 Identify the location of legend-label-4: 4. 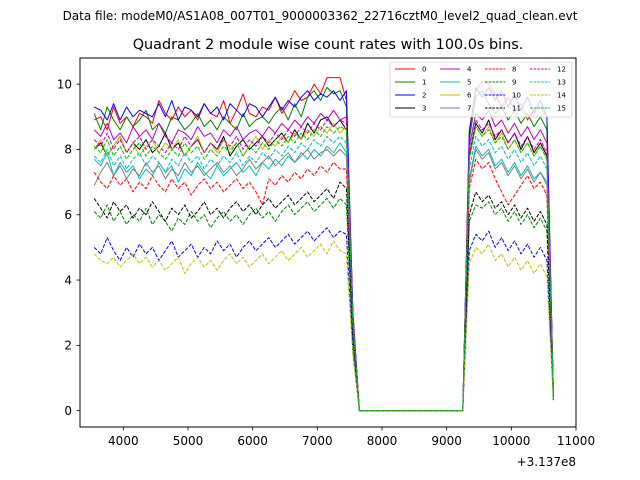
(469, 70).